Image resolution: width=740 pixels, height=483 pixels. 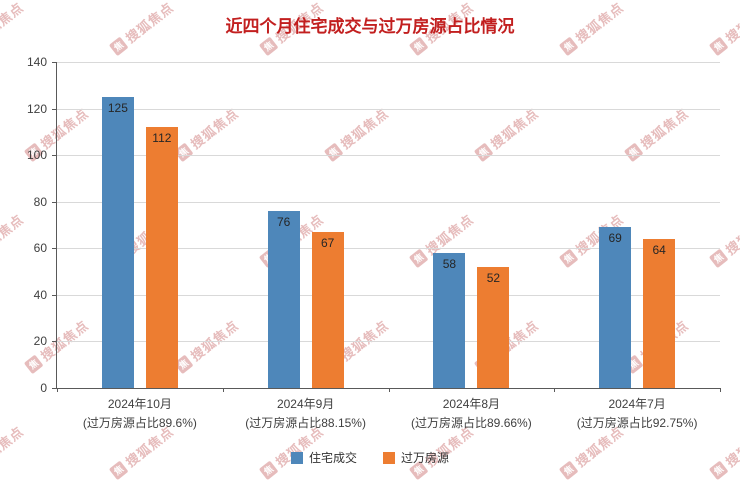 I want to click on bar-value-label: 64, so click(x=659, y=249).